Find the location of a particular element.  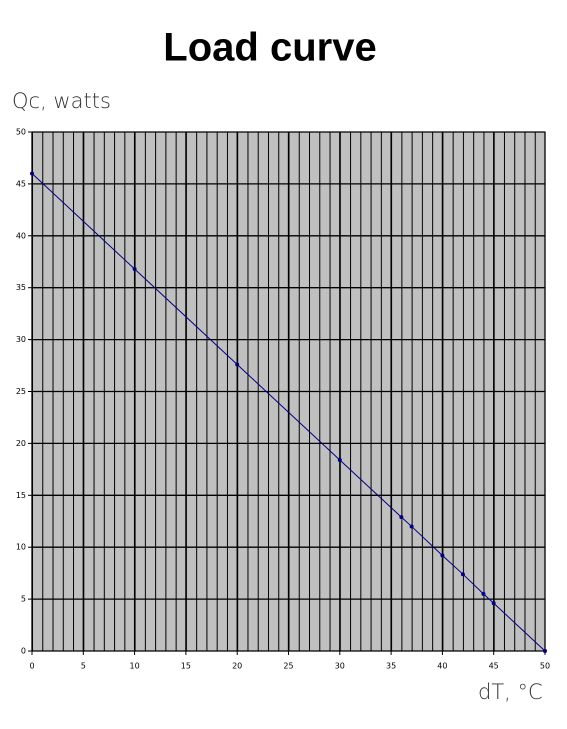

y-tick-label: 20 is located at coordinates (21, 443).